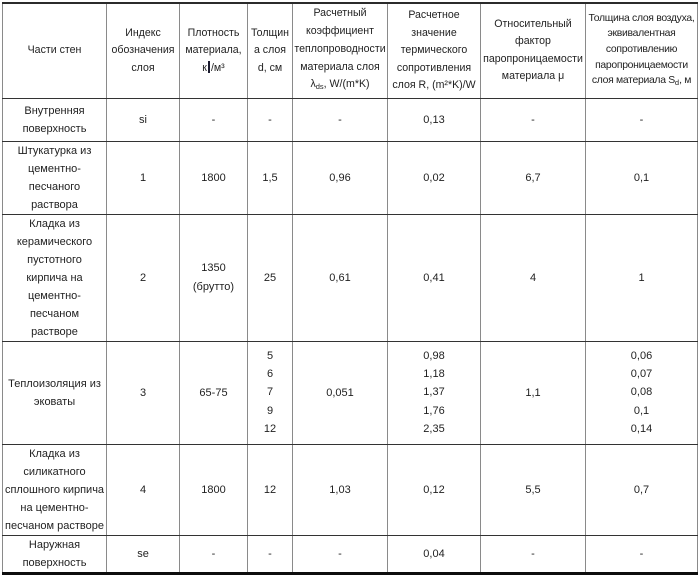 The width and height of the screenshot is (700, 575). Describe the element at coordinates (533, 277) in the screenshot. I see `cell-mu: 4` at that location.